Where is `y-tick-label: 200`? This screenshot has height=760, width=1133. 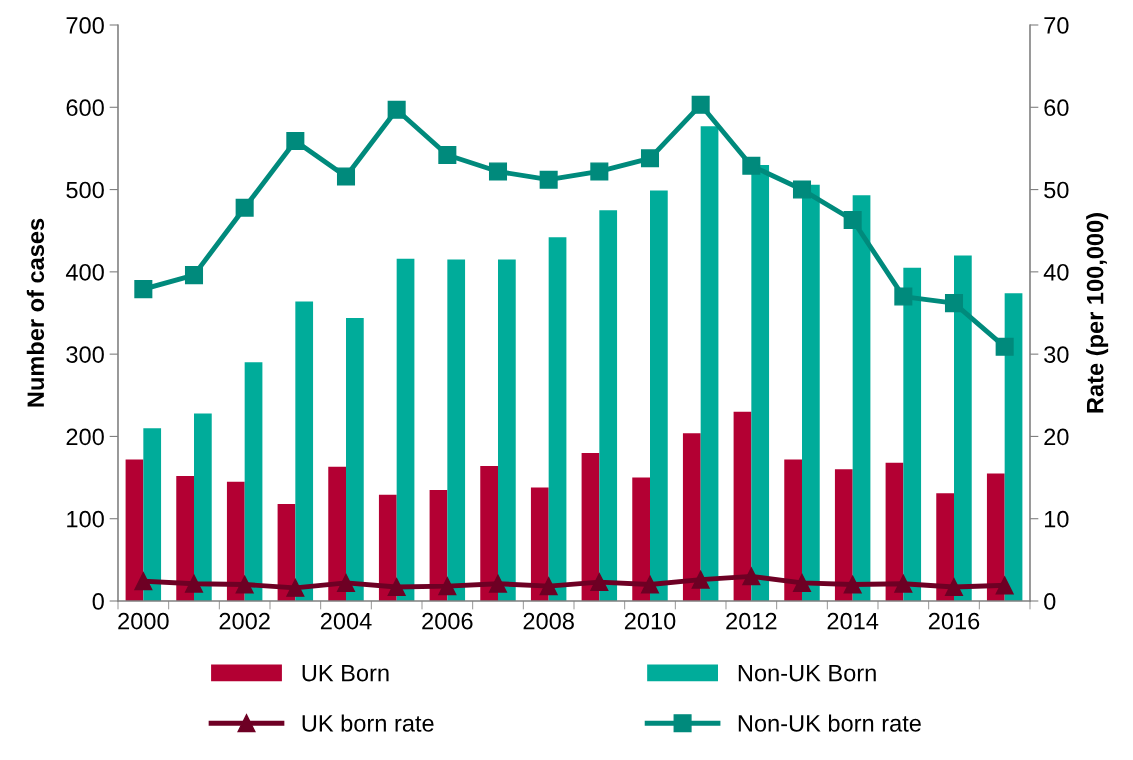
y-tick-label: 200 is located at coordinates (85, 437).